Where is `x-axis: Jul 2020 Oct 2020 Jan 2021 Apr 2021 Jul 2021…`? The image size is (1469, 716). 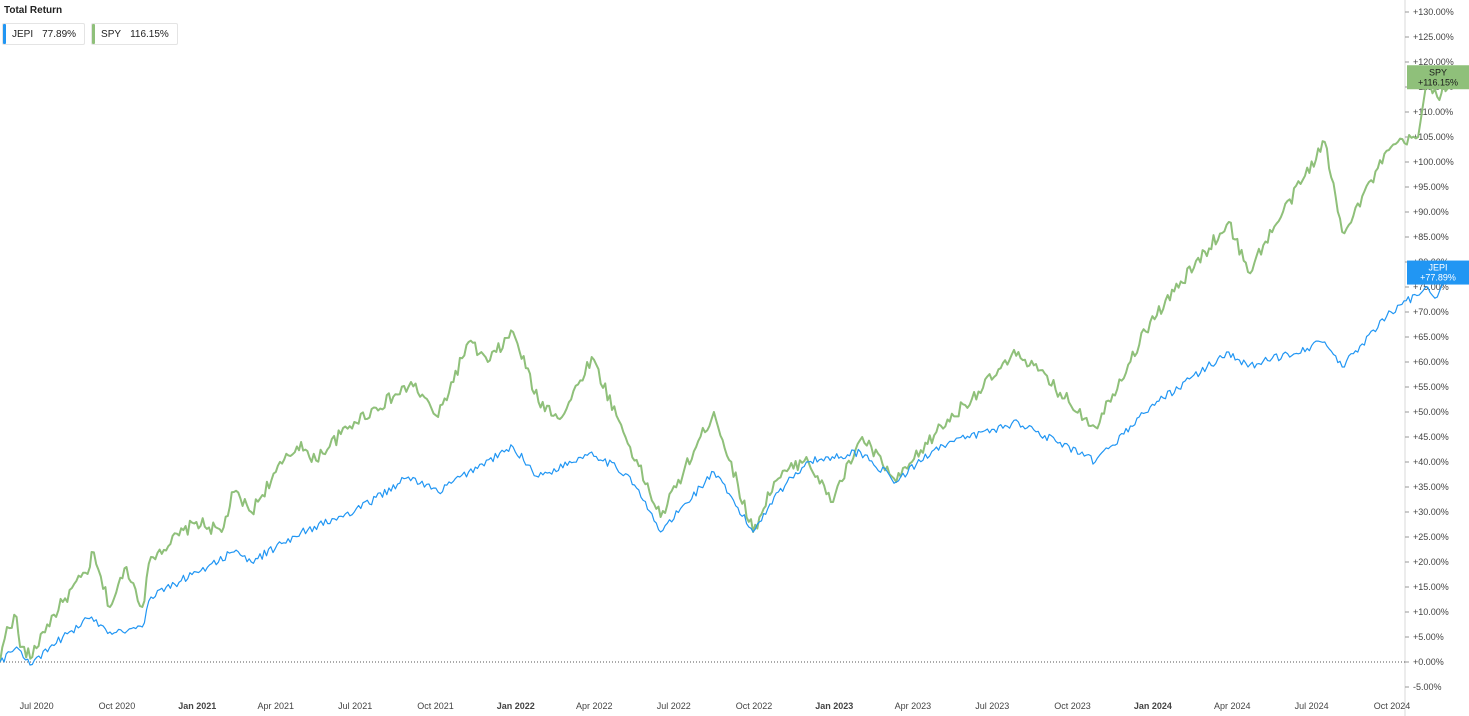
x-axis: Jul 2020 Oct 2020 Jan 2021 Apr 2021 Jul 2021… is located at coordinates (715, 706).